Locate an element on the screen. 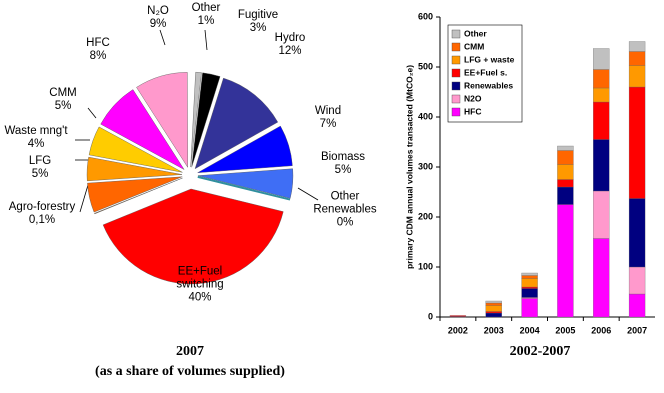 The height and width of the screenshot is (393, 664). pie-subtitle: (as a share of volumes supplied) is located at coordinates (190, 371).